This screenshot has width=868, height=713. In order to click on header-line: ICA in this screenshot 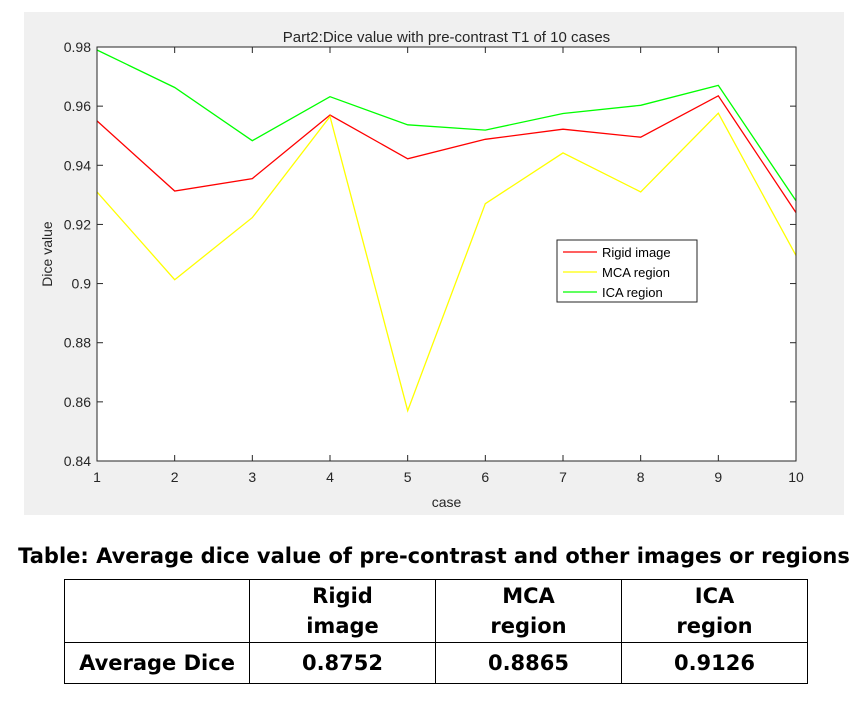, I will do `click(714, 596)`.